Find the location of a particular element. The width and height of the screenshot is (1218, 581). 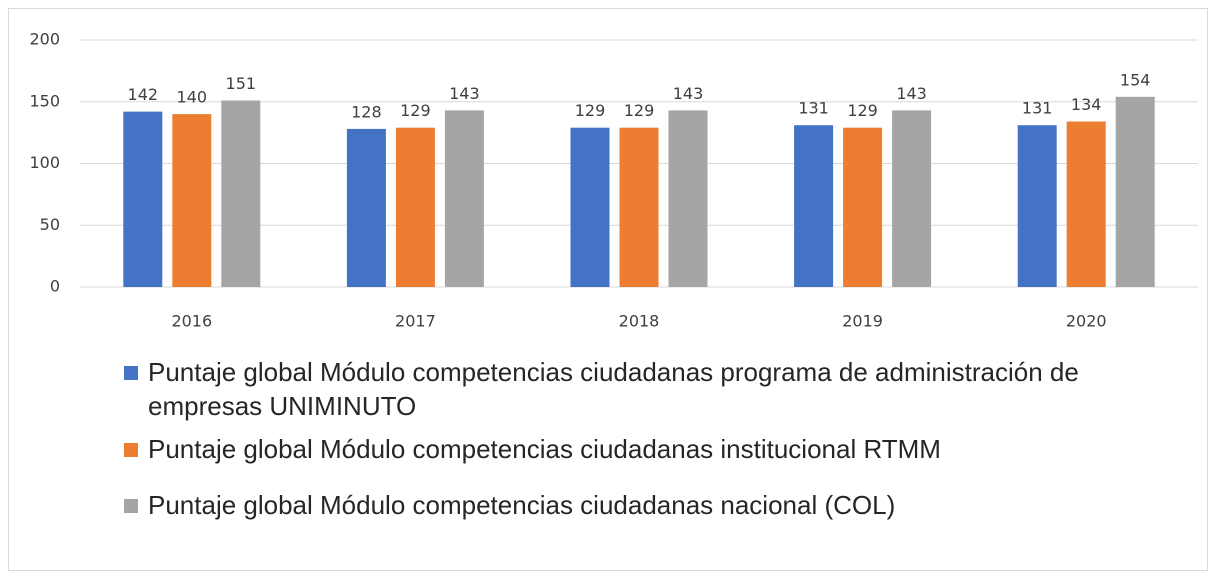

y-tick-label: 200 is located at coordinates (44, 39).